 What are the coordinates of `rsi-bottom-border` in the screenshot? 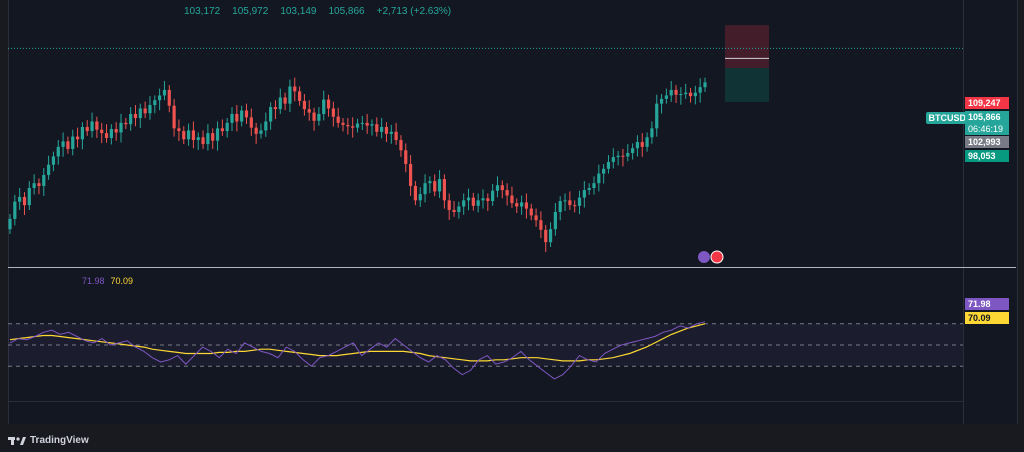 It's located at (485, 401).